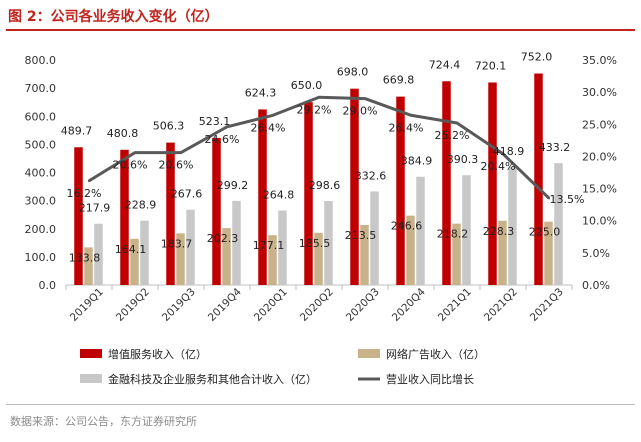 The width and height of the screenshot is (641, 442). I want to click on x-tick-label: 2021Q1, so click(455, 305).